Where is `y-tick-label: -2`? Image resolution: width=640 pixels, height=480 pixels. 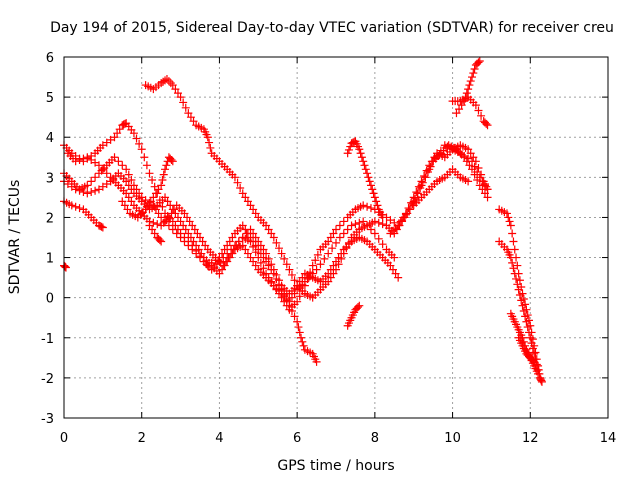
y-tick-label: -2 is located at coordinates (47, 379).